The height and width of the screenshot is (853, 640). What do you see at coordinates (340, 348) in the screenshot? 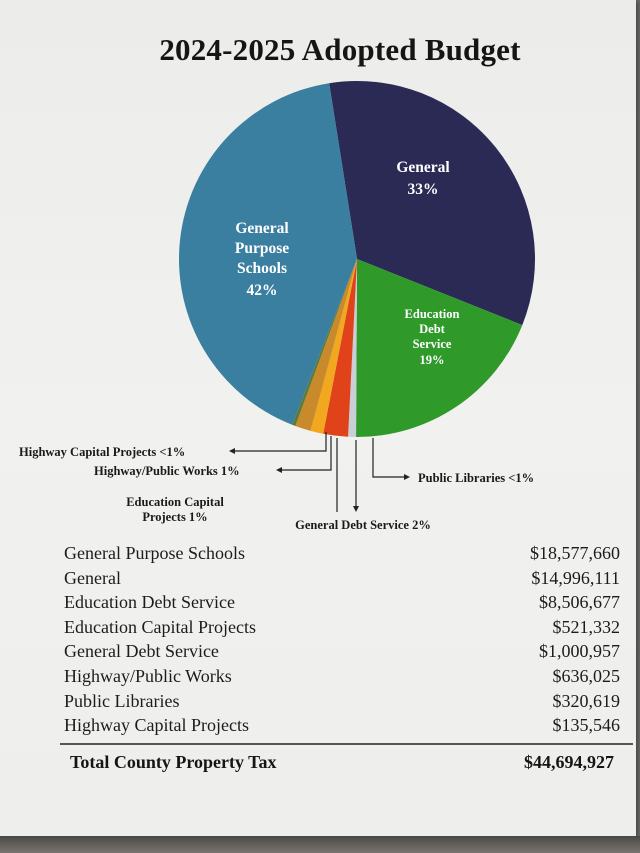
I see `pie-slice-general-debt-service` at bounding box center [340, 348].